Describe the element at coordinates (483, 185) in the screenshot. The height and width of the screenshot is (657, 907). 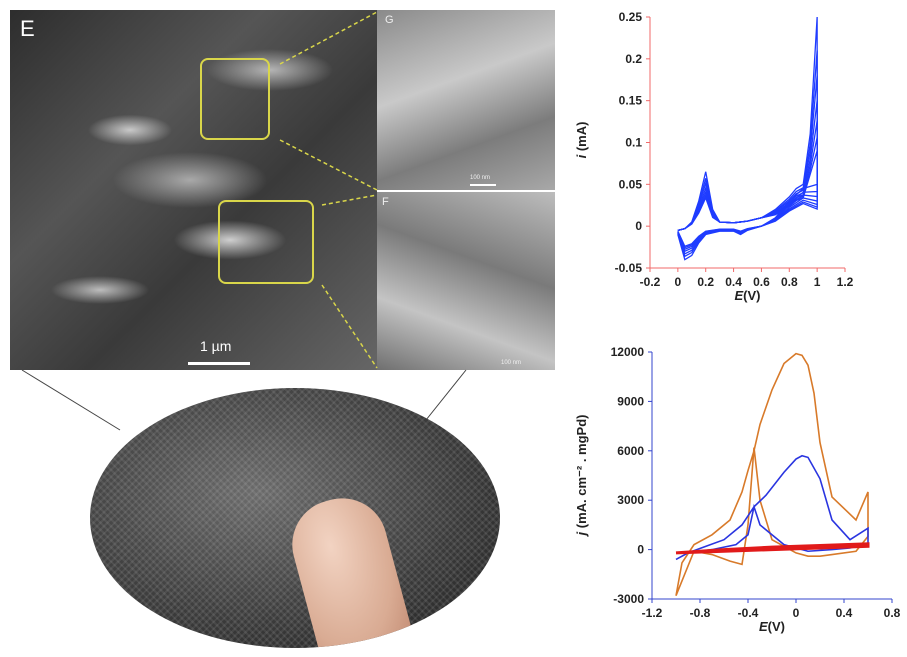
I see `inset-g-scale-bar` at that location.